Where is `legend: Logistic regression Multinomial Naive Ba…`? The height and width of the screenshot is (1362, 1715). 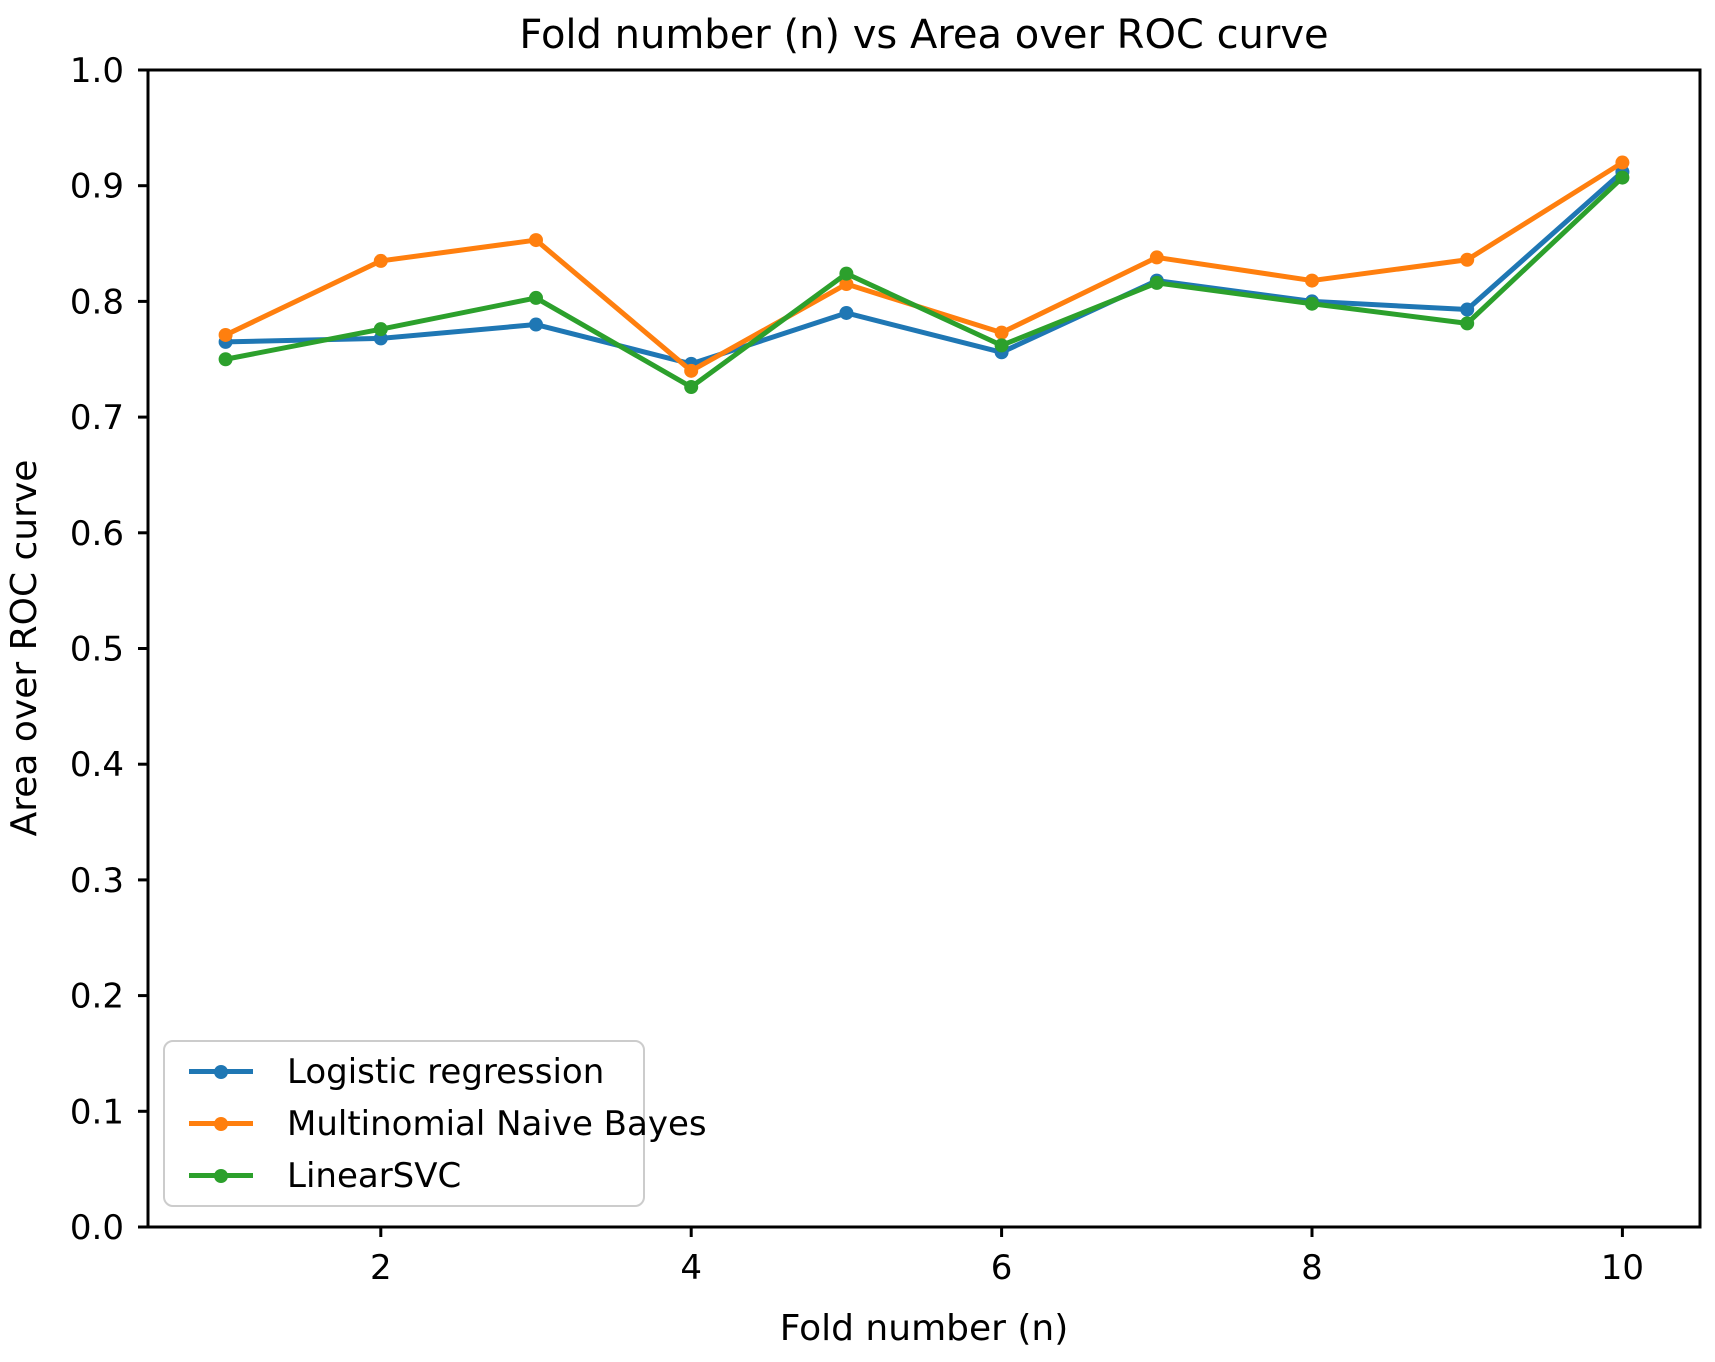
legend: Logistic regression Multinomial Naive Ba… is located at coordinates (435, 1123).